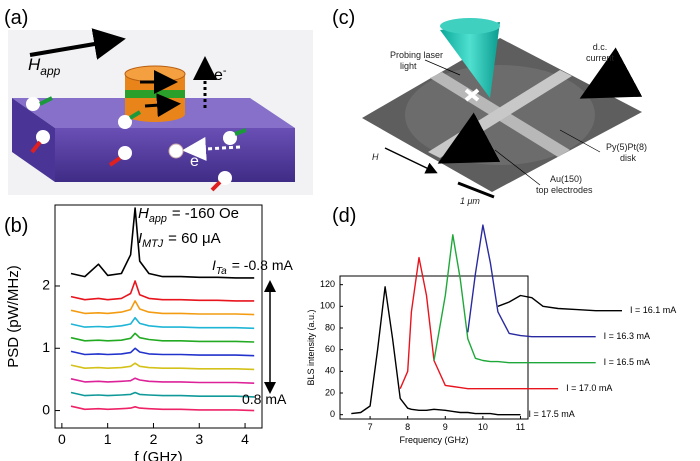  What do you see at coordinates (327, 284) in the screenshot?
I see `y-tick-label: 120` at bounding box center [327, 284].